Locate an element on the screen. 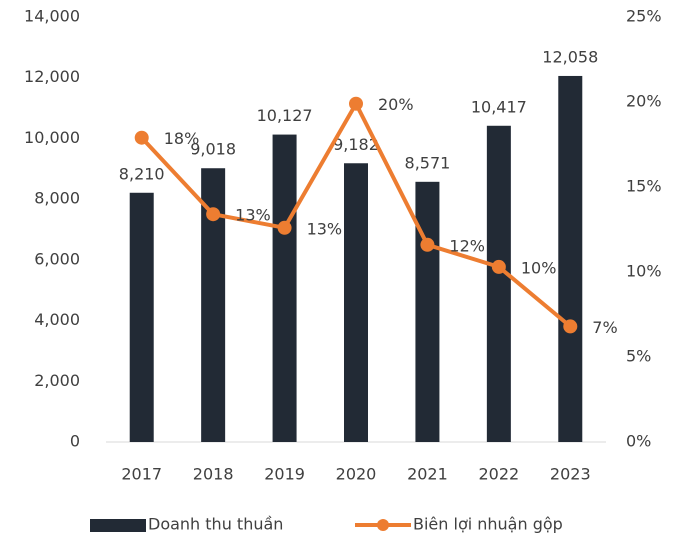  y-tick-label: 10,000 is located at coordinates (52, 137).